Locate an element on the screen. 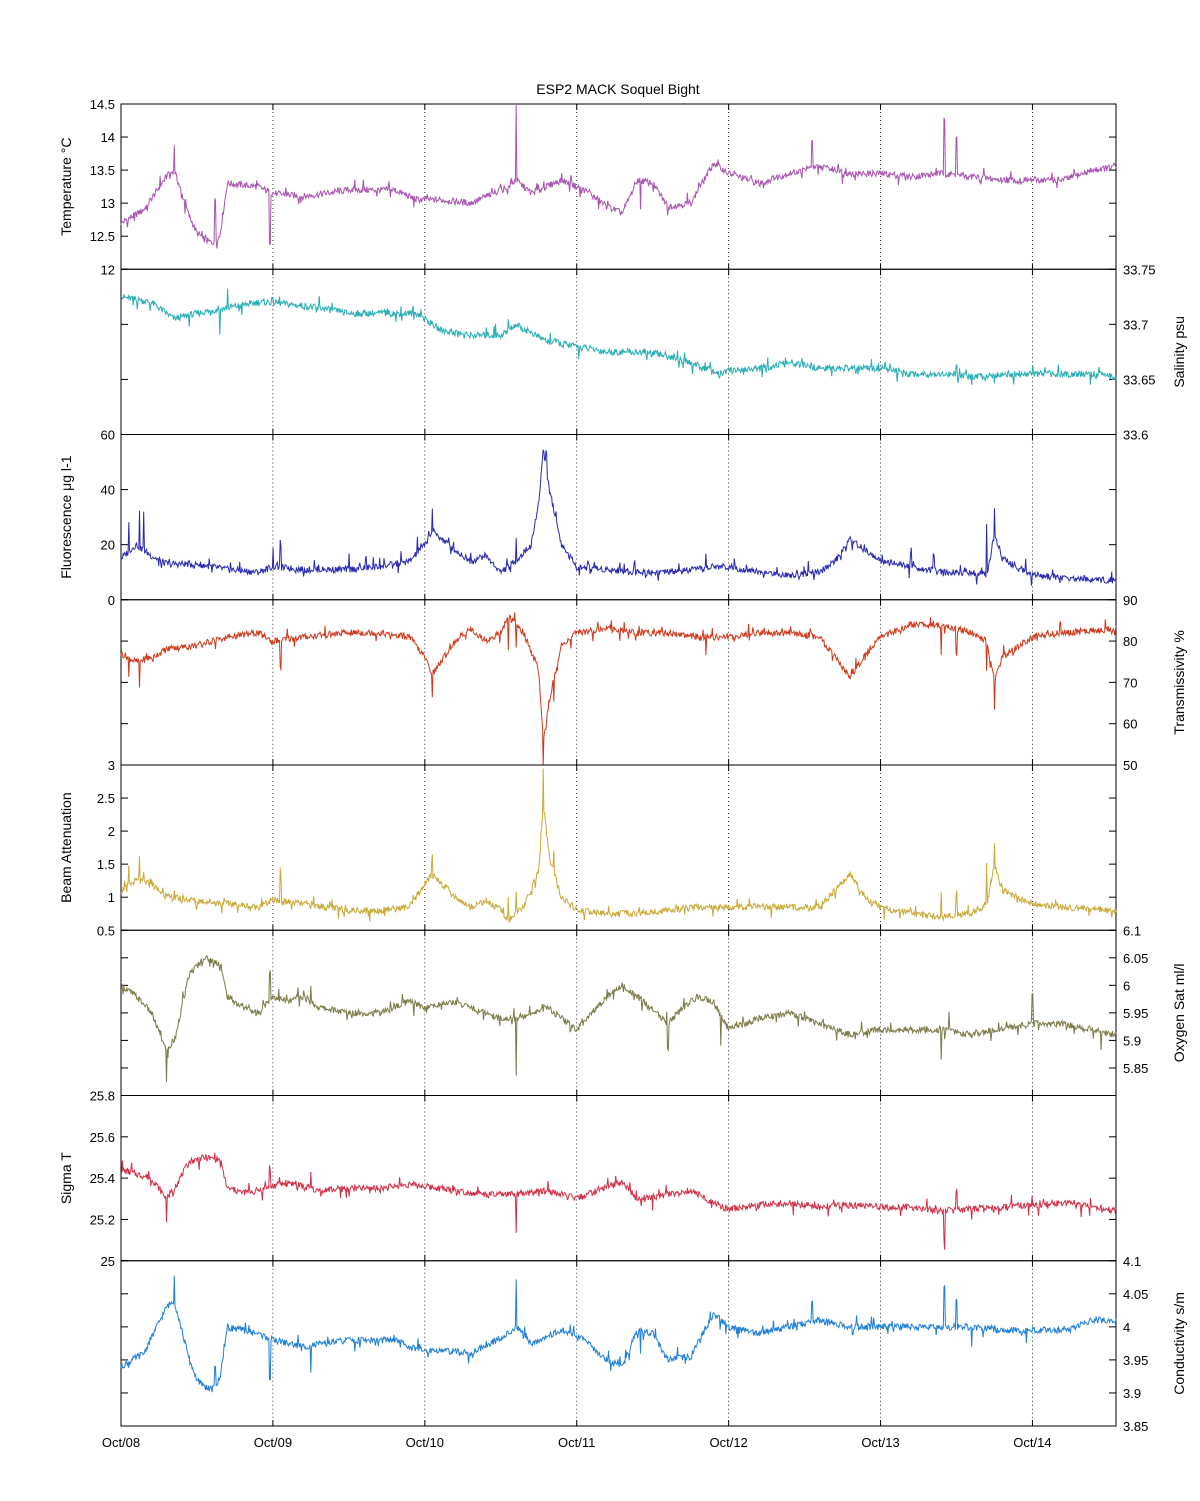  series-line-beam-attenuation is located at coordinates (618, 845).